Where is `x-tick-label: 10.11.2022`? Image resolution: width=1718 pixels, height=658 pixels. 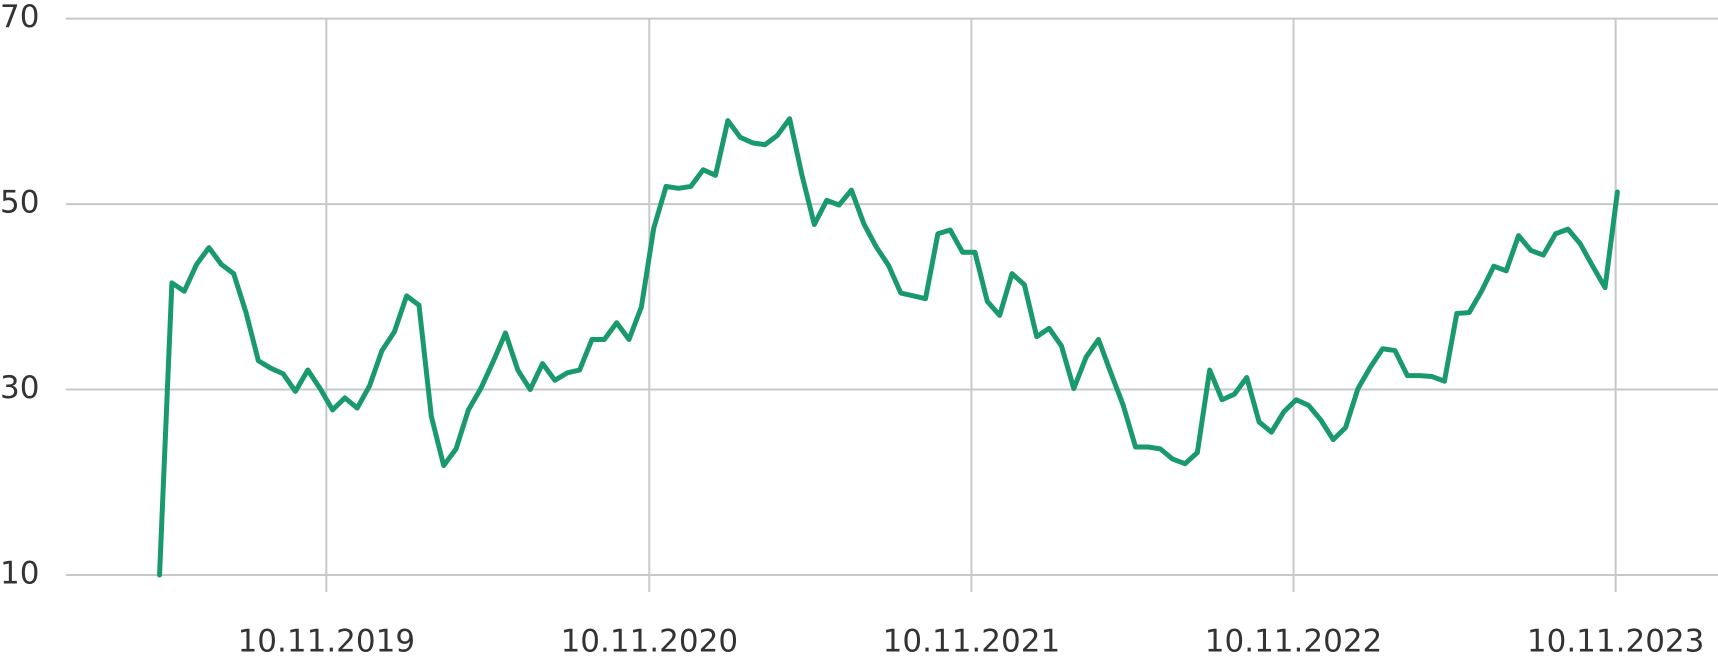
x-tick-label: 10.11.2022 is located at coordinates (1294, 641).